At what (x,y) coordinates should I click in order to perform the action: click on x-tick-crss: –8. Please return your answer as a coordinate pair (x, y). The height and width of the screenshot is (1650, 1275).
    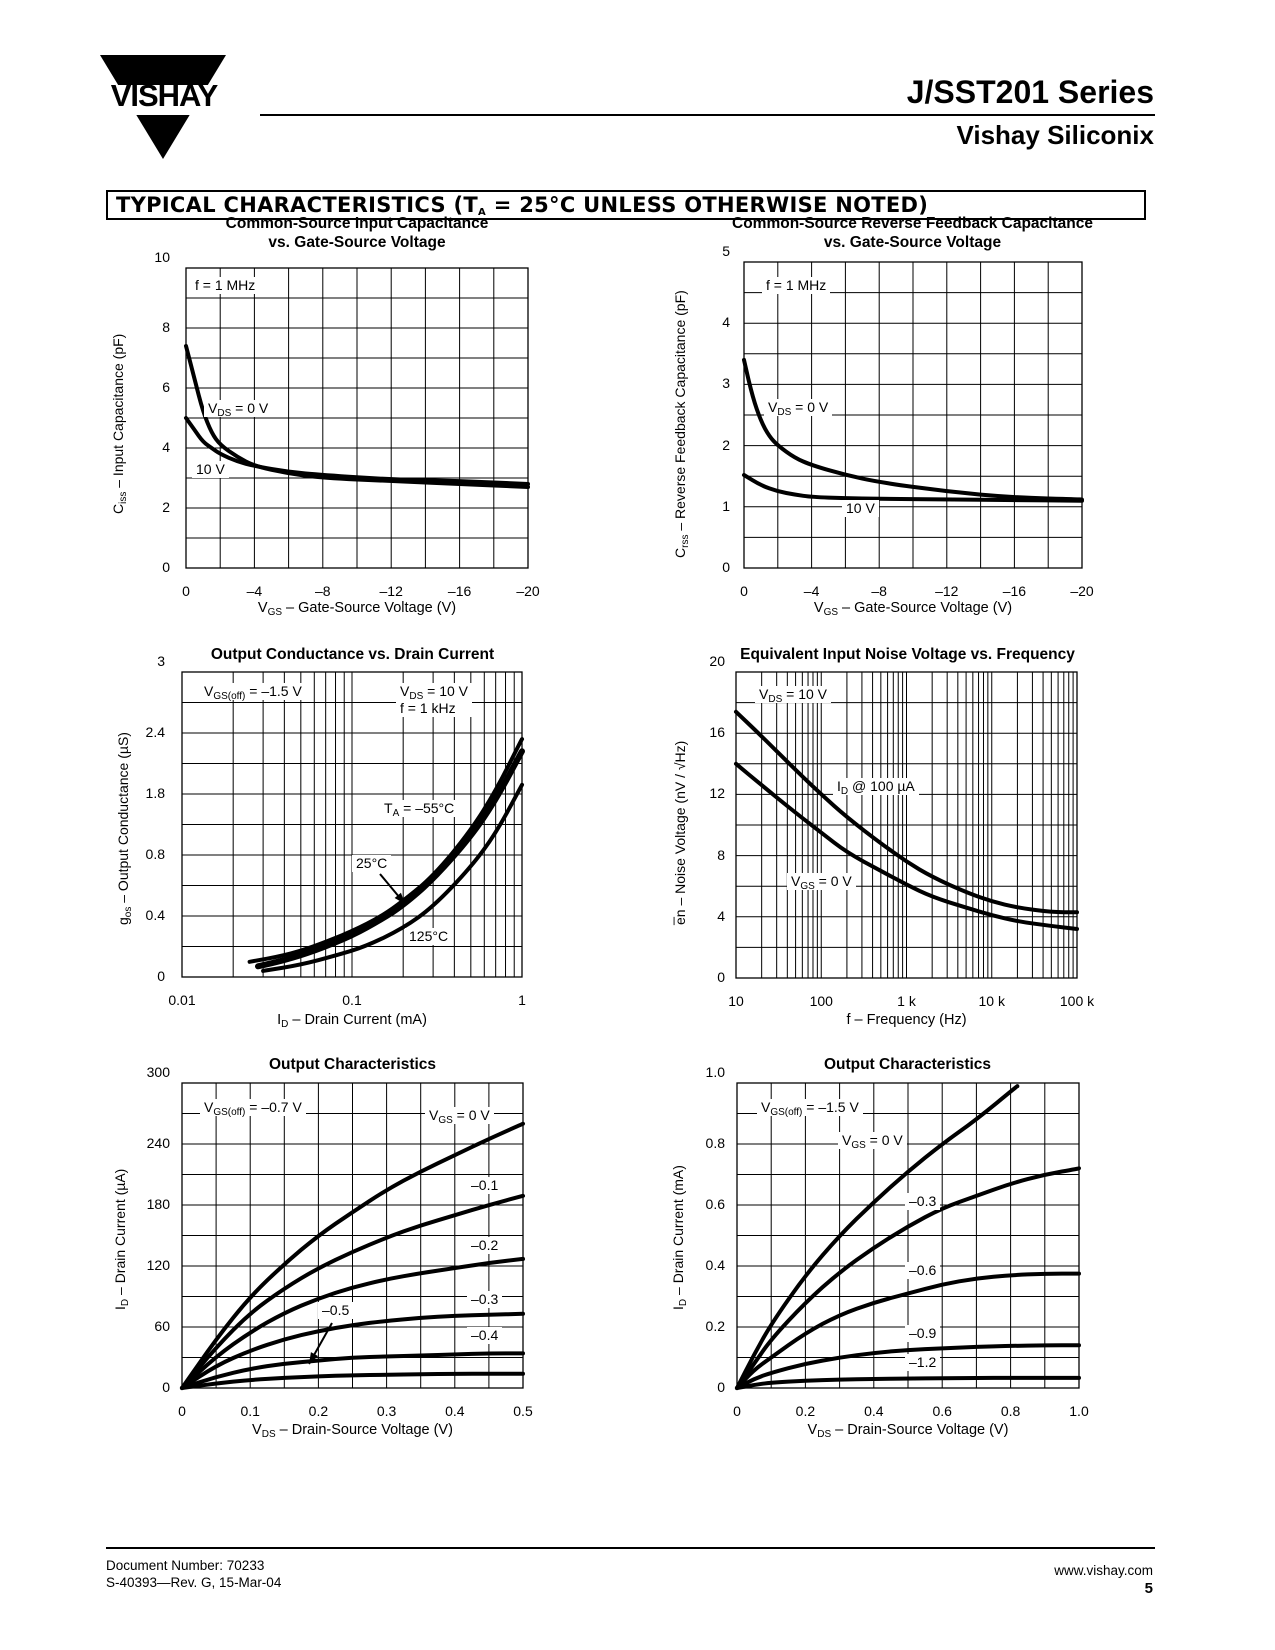
    Looking at the image, I should click on (879, 591).